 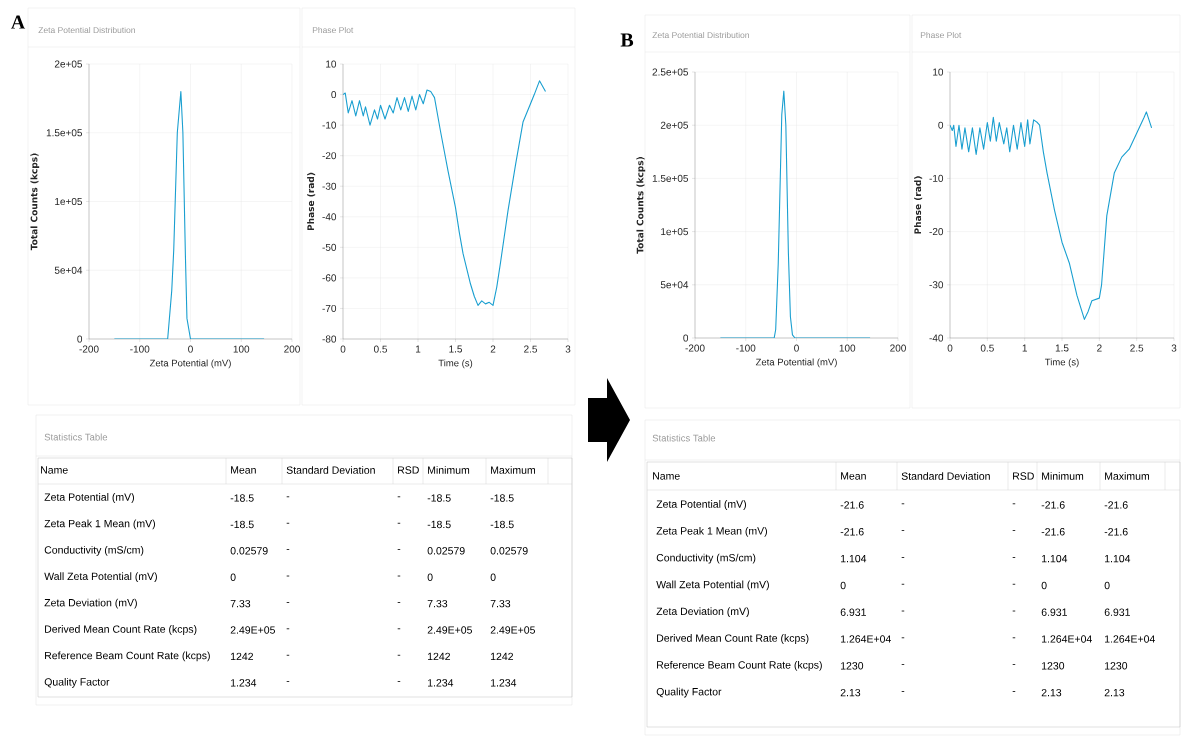 What do you see at coordinates (329, 339) in the screenshot?
I see `y-tick-label: -80` at bounding box center [329, 339].